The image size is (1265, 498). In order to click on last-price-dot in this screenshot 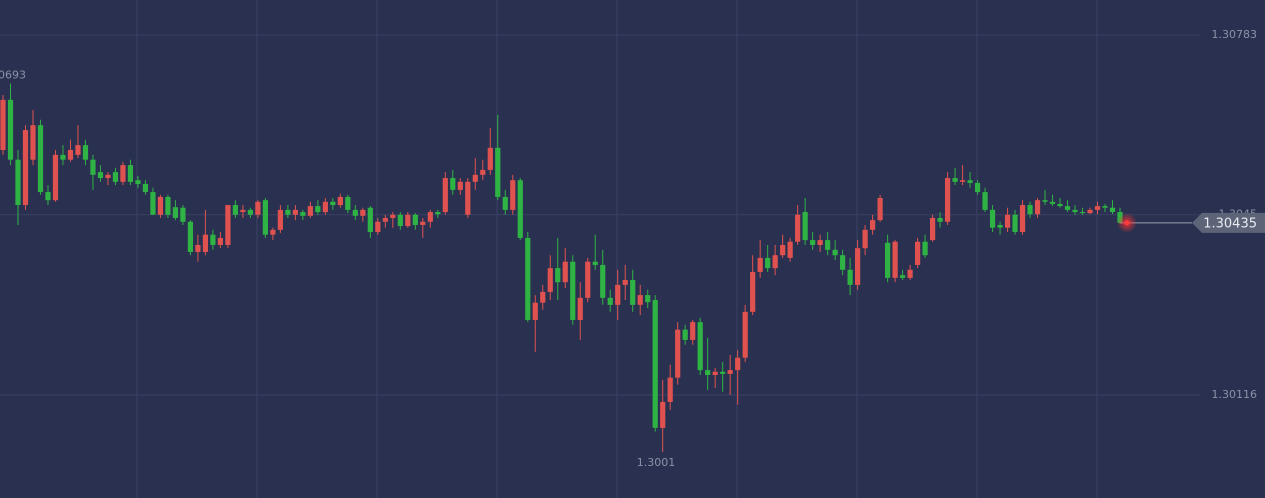, I will do `click(1127, 223)`.